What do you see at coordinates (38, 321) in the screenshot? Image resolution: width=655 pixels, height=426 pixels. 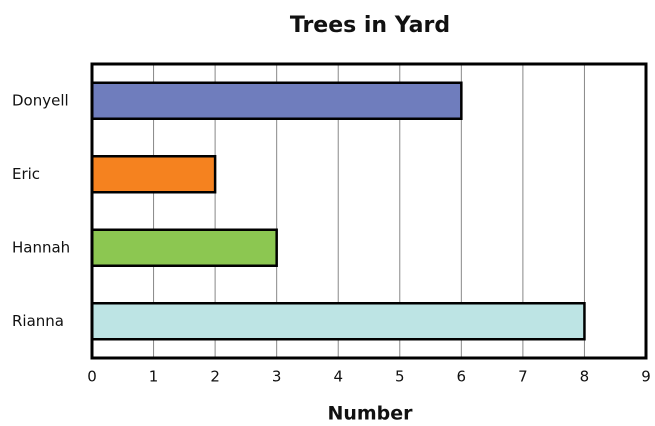 I see `y-tick-label: Rianna` at bounding box center [38, 321].